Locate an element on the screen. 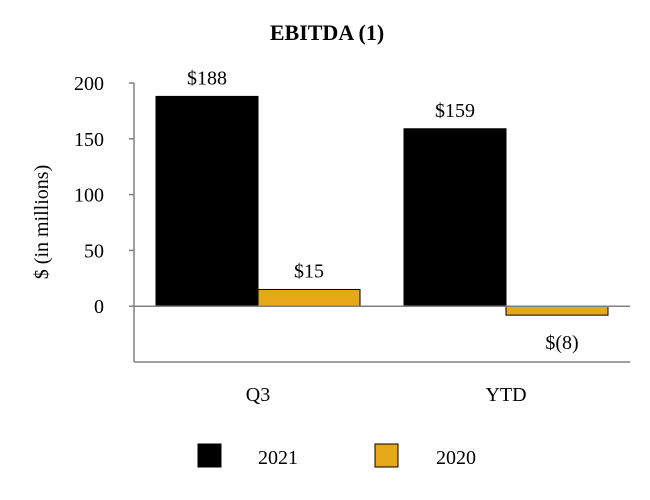 The height and width of the screenshot is (500, 650). y-tick-label: 100 is located at coordinates (89, 196).